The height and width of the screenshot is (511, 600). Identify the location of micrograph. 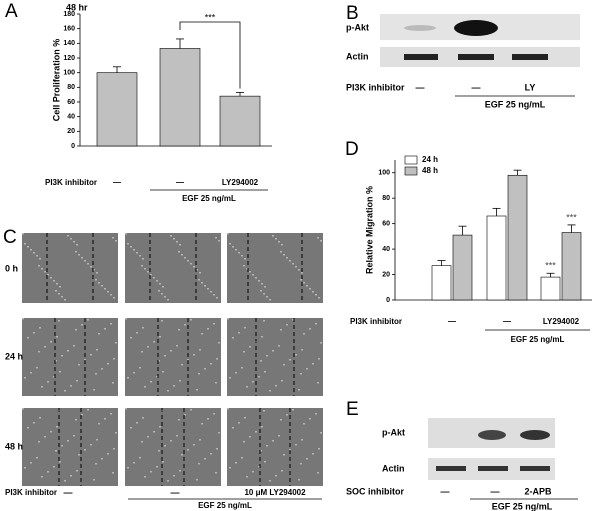
(275, 357).